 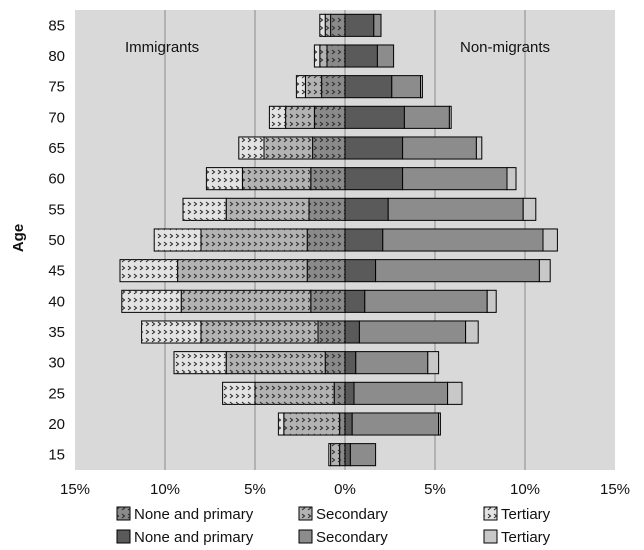 I want to click on bar-immigrants-tertiary-age-20-pattern, so click(x=281, y=424).